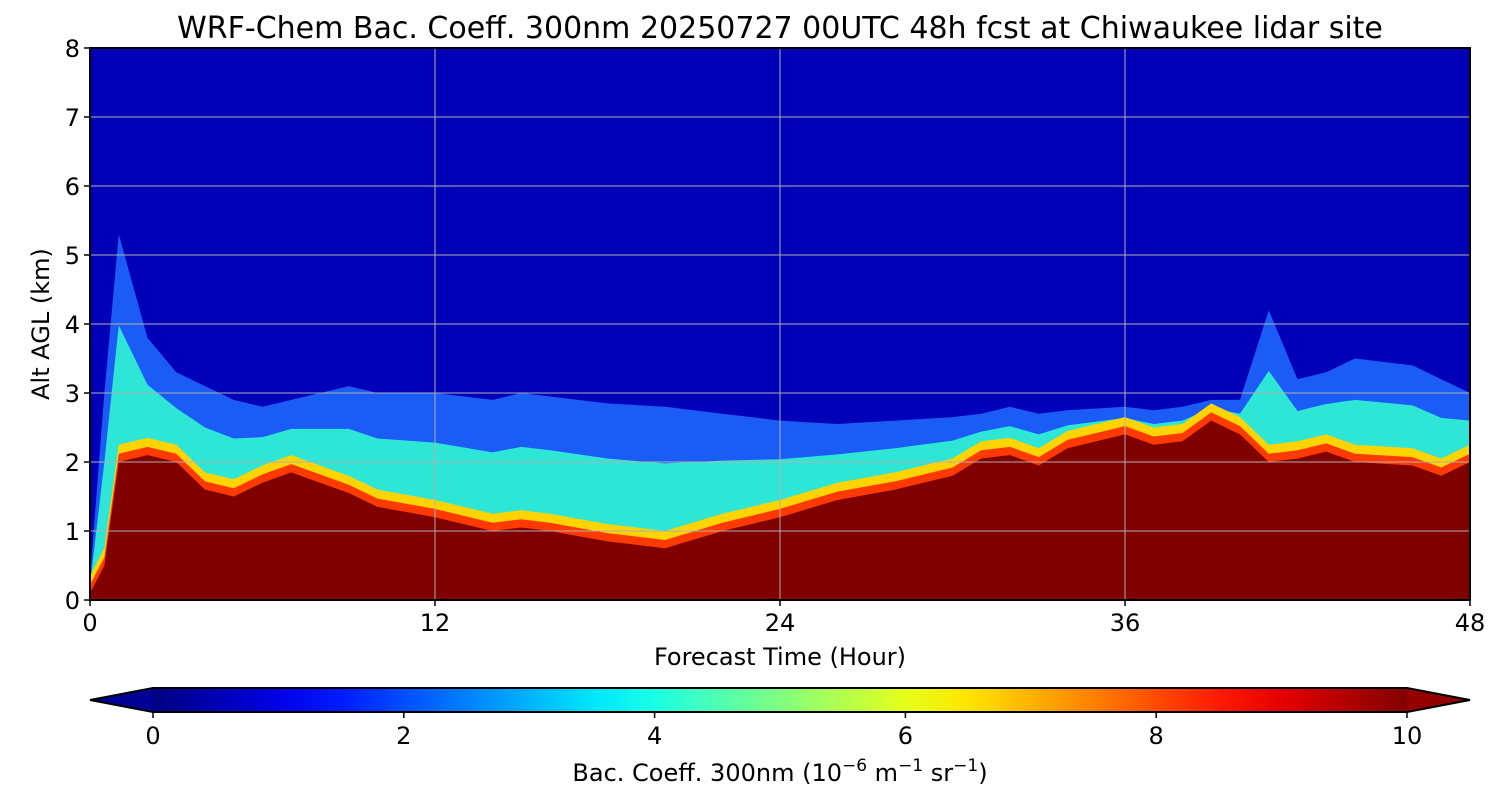 The image size is (1500, 800). I want to click on x-axis-label: Forecast Time (Hour), so click(780, 657).